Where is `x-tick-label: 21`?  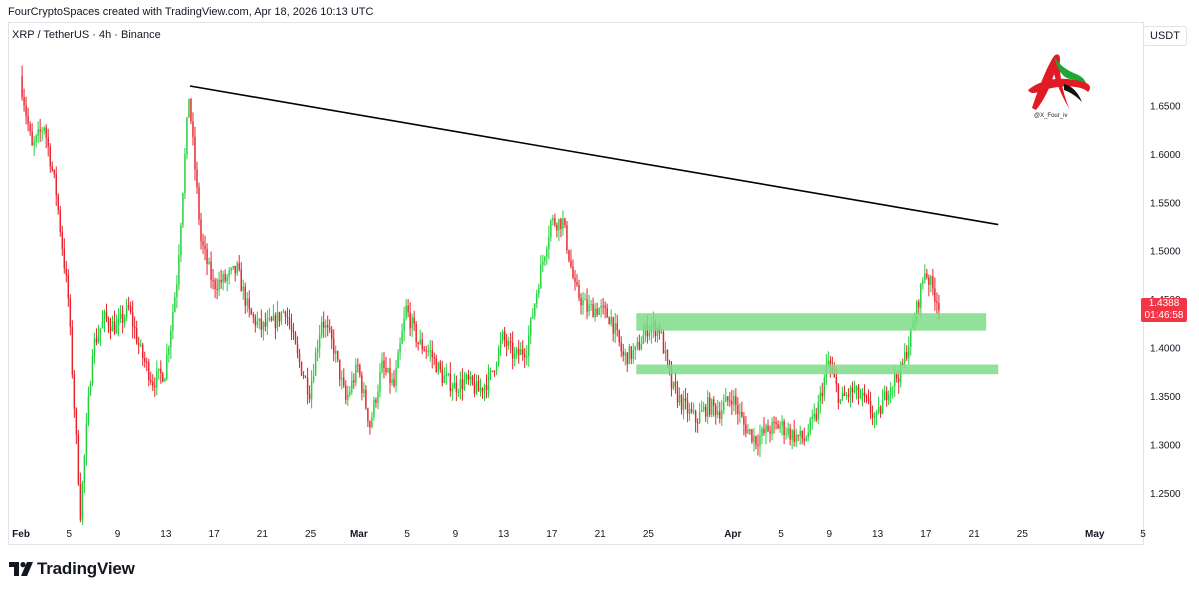 x-tick-label: 21 is located at coordinates (975, 534).